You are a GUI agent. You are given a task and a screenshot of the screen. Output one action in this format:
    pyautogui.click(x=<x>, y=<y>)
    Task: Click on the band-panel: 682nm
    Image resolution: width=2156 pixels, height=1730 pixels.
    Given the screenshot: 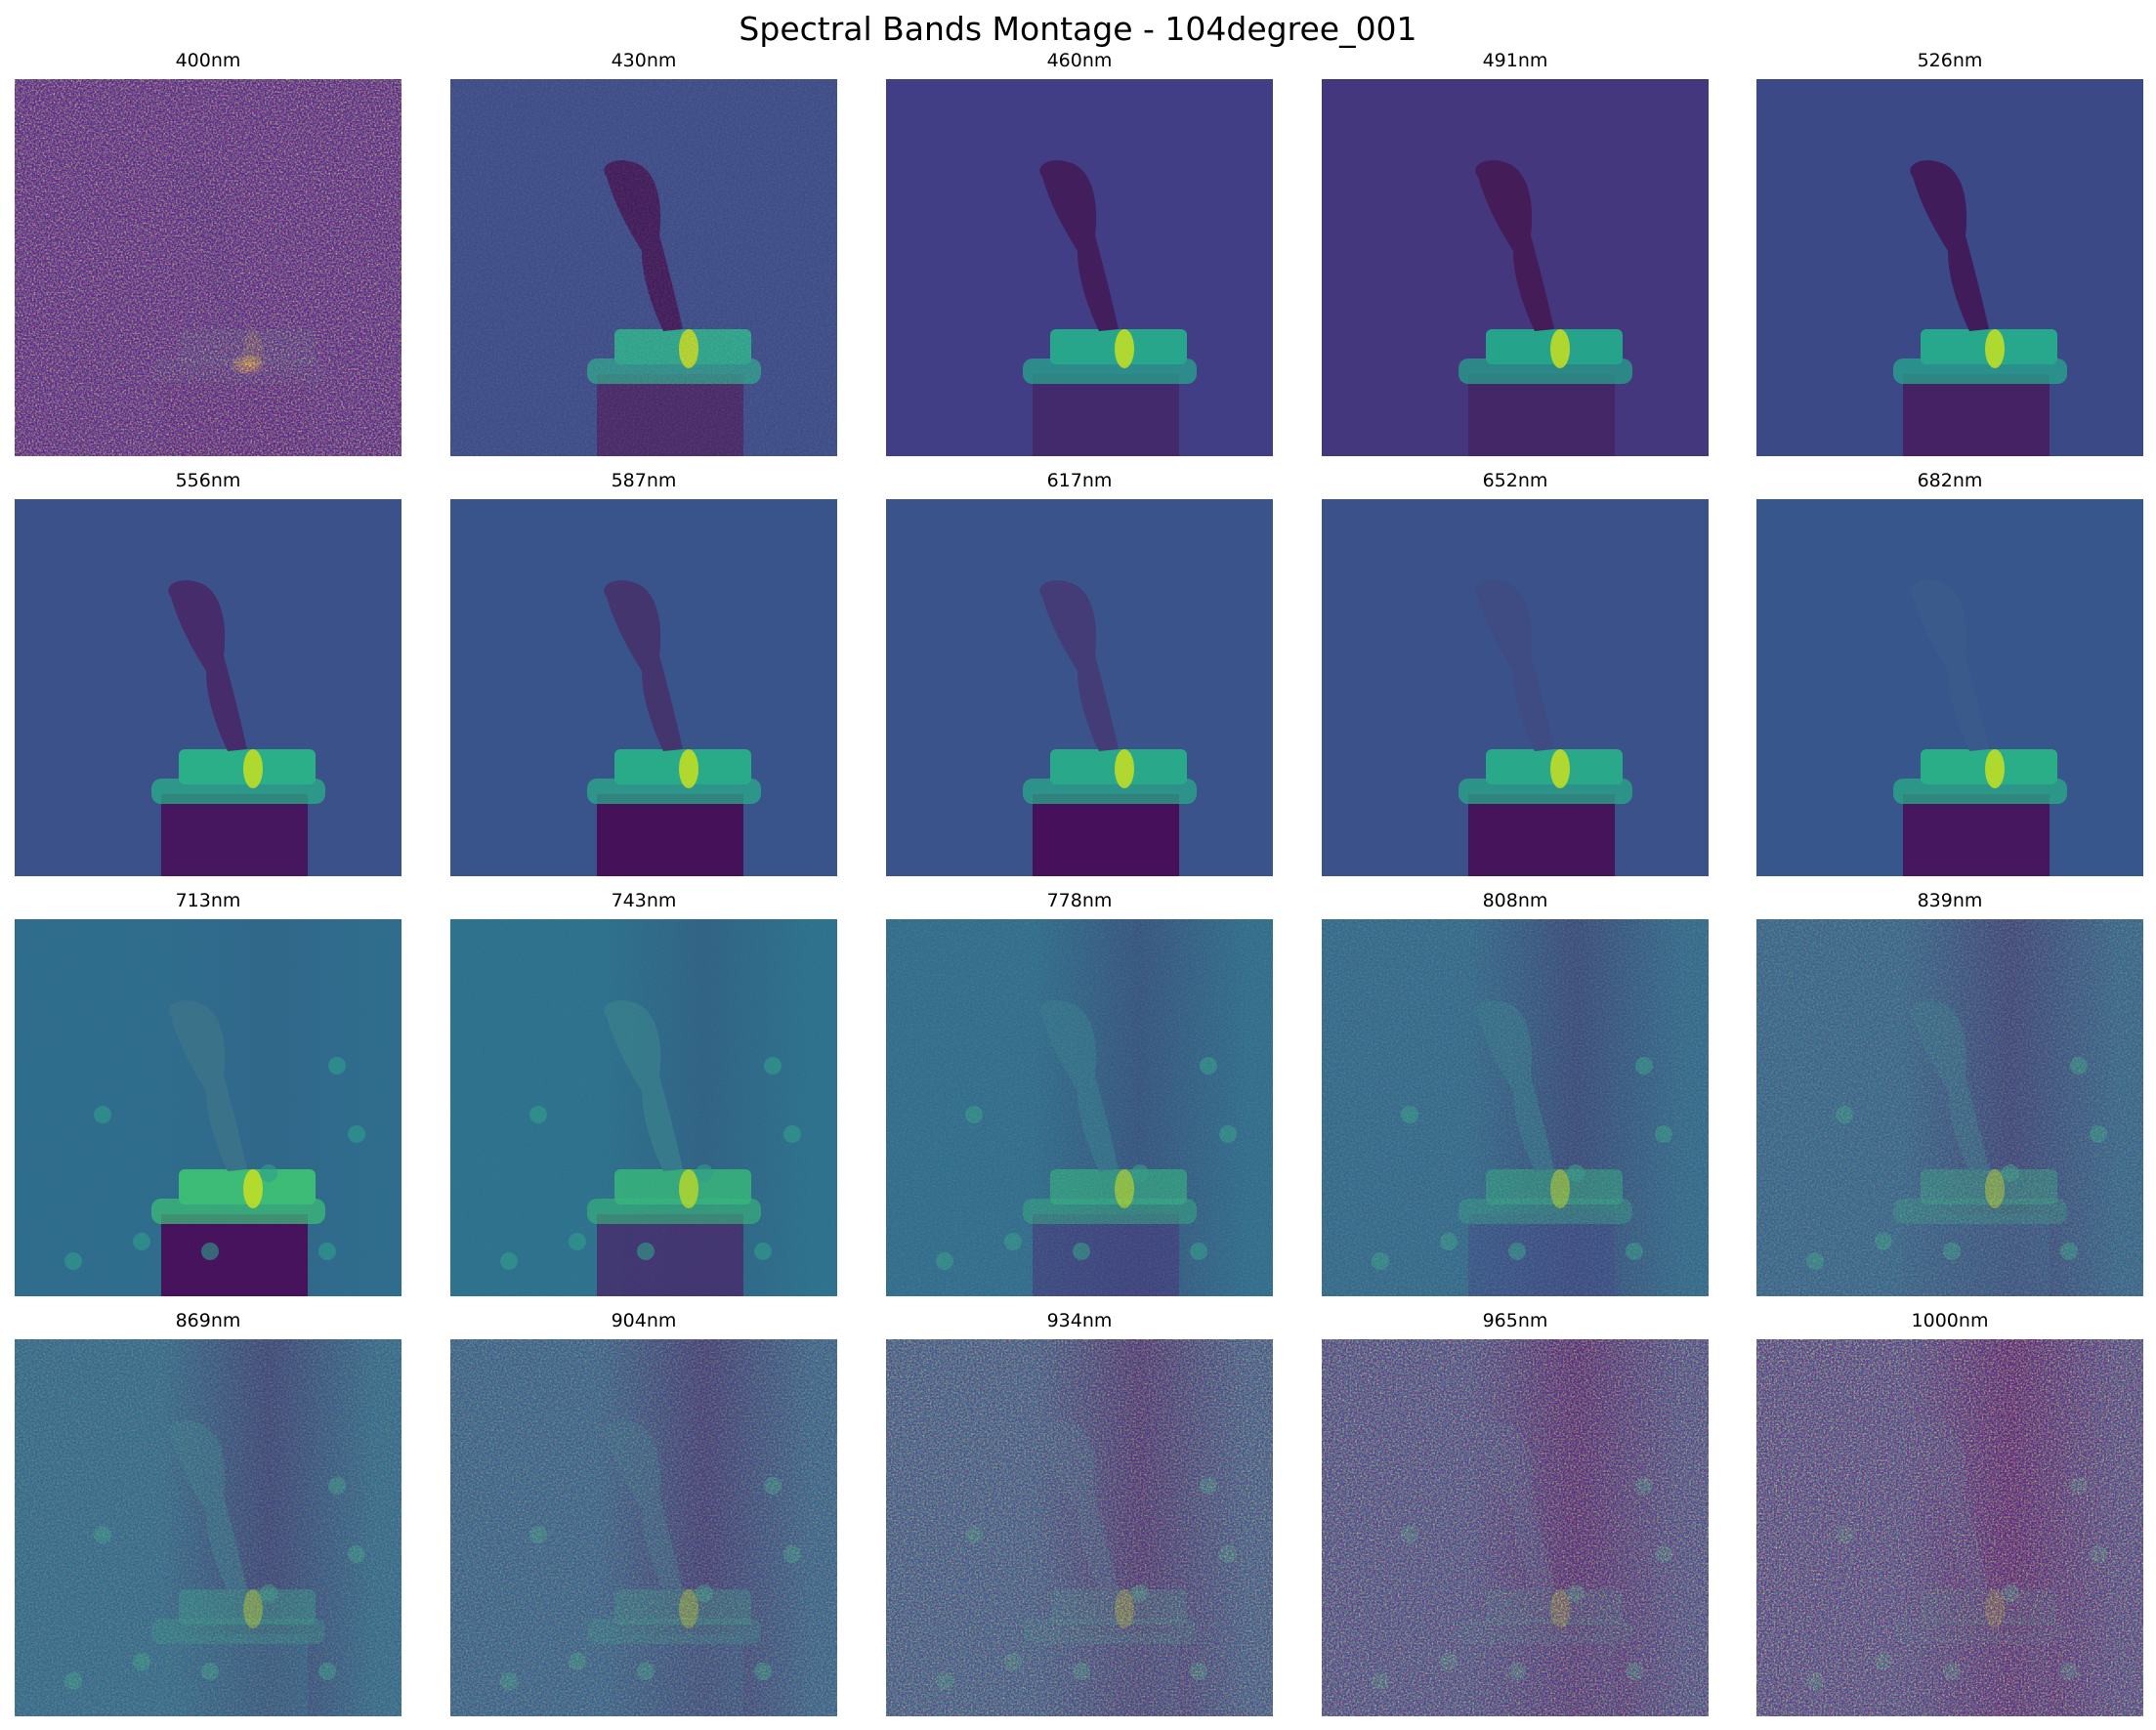 What is the action you would take?
    pyautogui.click(x=1950, y=676)
    